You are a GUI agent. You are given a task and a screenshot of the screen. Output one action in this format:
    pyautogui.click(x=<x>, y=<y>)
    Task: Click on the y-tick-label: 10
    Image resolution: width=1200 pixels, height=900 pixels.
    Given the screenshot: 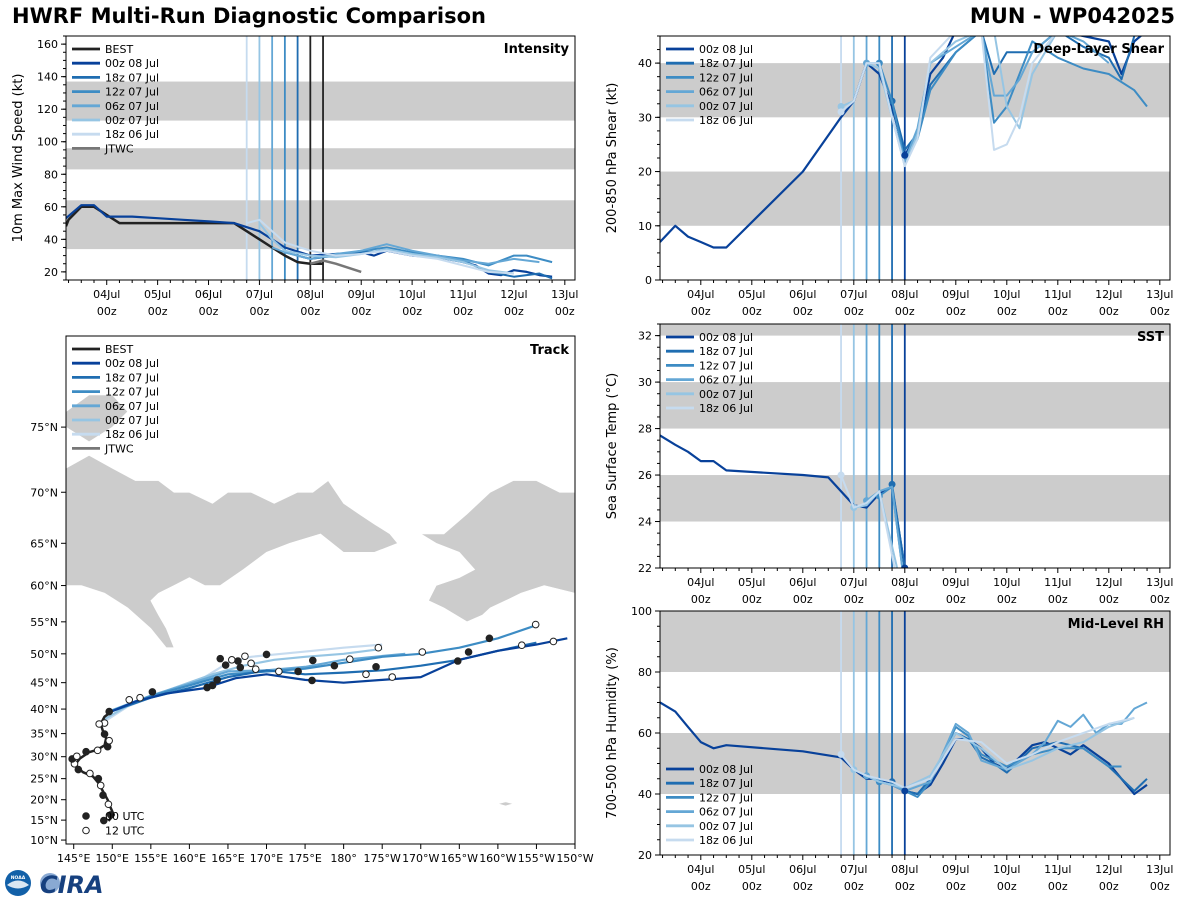 What is the action you would take?
    pyautogui.click(x=645, y=226)
    